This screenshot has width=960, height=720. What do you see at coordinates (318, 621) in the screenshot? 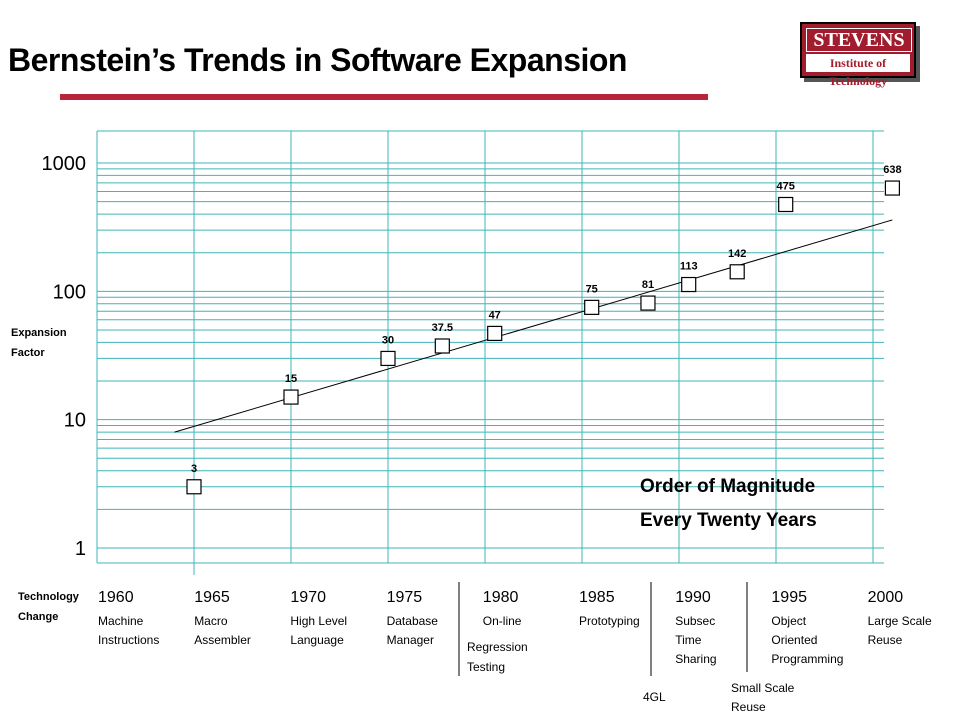
I see `tech-label: High Level` at bounding box center [318, 621].